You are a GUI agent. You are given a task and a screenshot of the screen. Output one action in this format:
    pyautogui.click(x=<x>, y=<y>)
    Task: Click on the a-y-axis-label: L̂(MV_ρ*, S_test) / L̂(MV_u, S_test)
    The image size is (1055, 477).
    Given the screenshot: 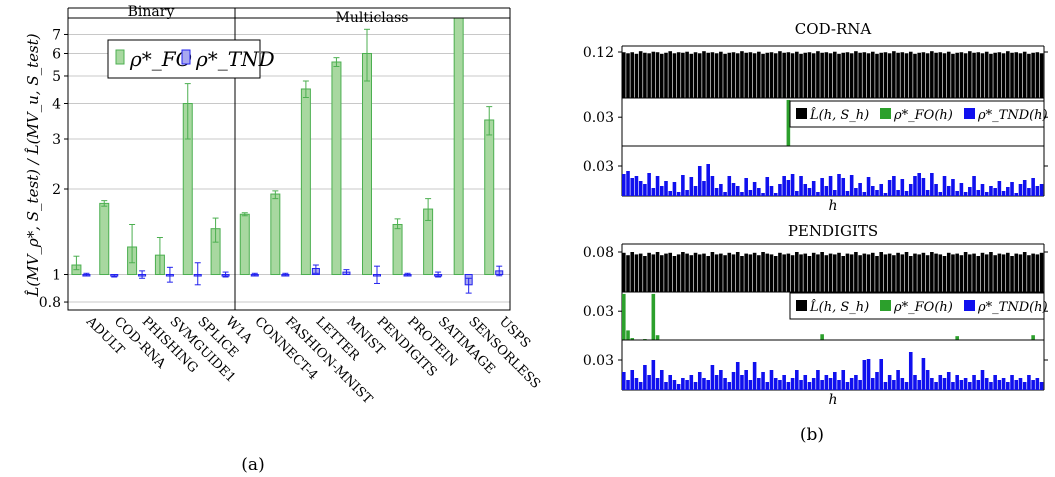 What is the action you would take?
    pyautogui.click(x=33, y=165)
    